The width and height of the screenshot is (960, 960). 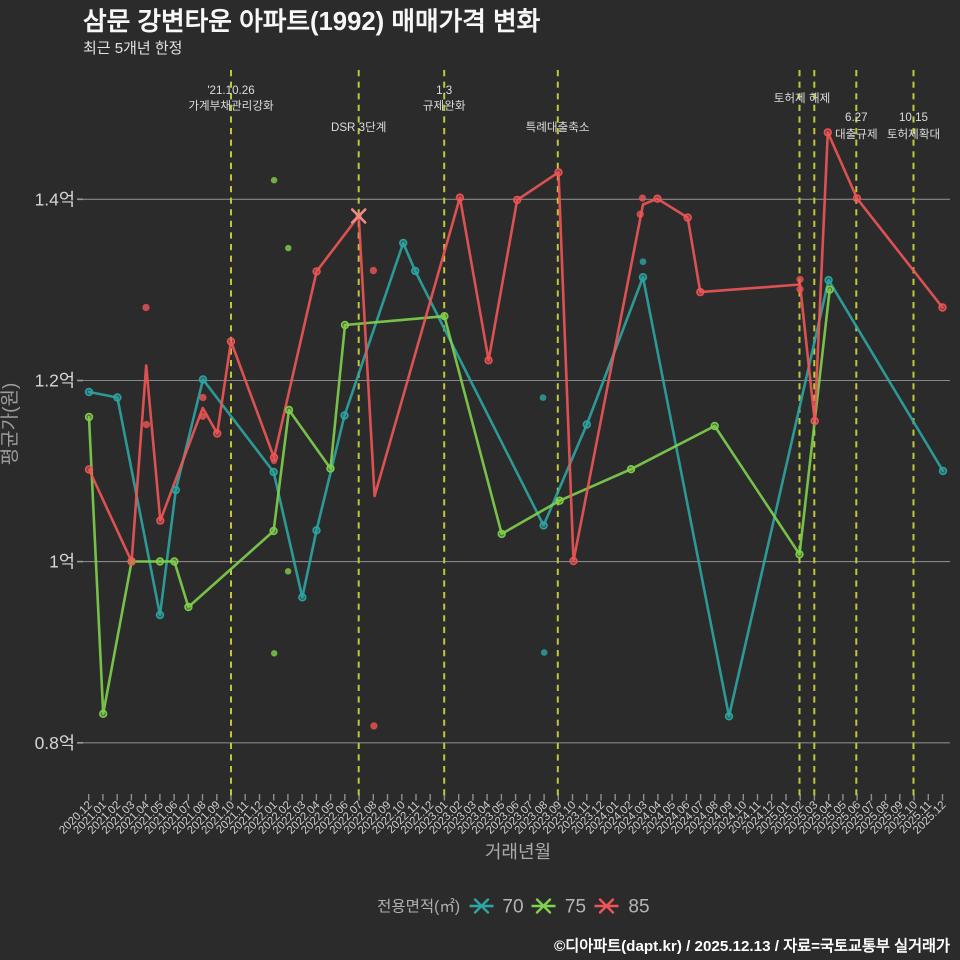 I want to click on svg-text: 규제완화, so click(x=444, y=106).